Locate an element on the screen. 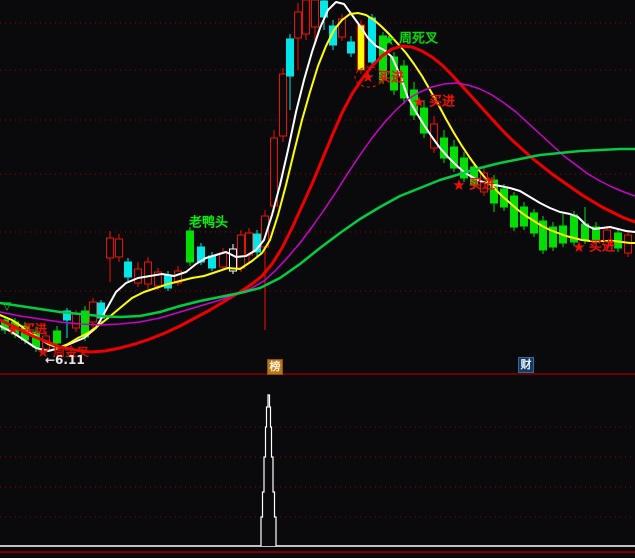 The height and width of the screenshot is (558, 635). signal-label: 周死叉 is located at coordinates (419, 39).